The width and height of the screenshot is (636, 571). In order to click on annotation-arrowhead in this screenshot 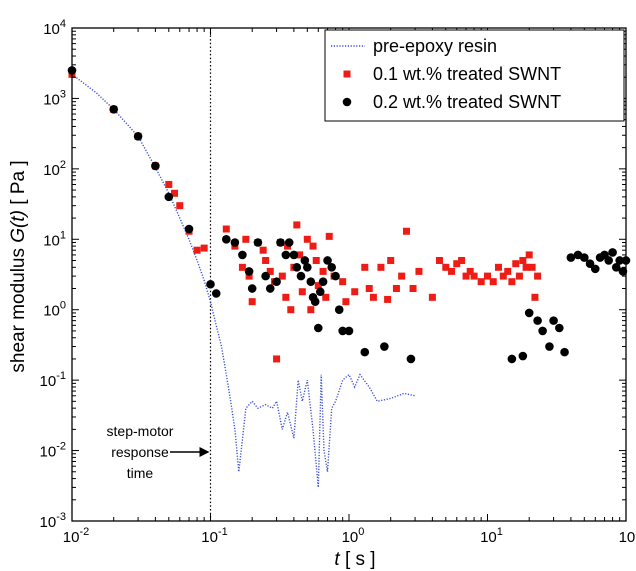, I will do `click(204, 452)`.